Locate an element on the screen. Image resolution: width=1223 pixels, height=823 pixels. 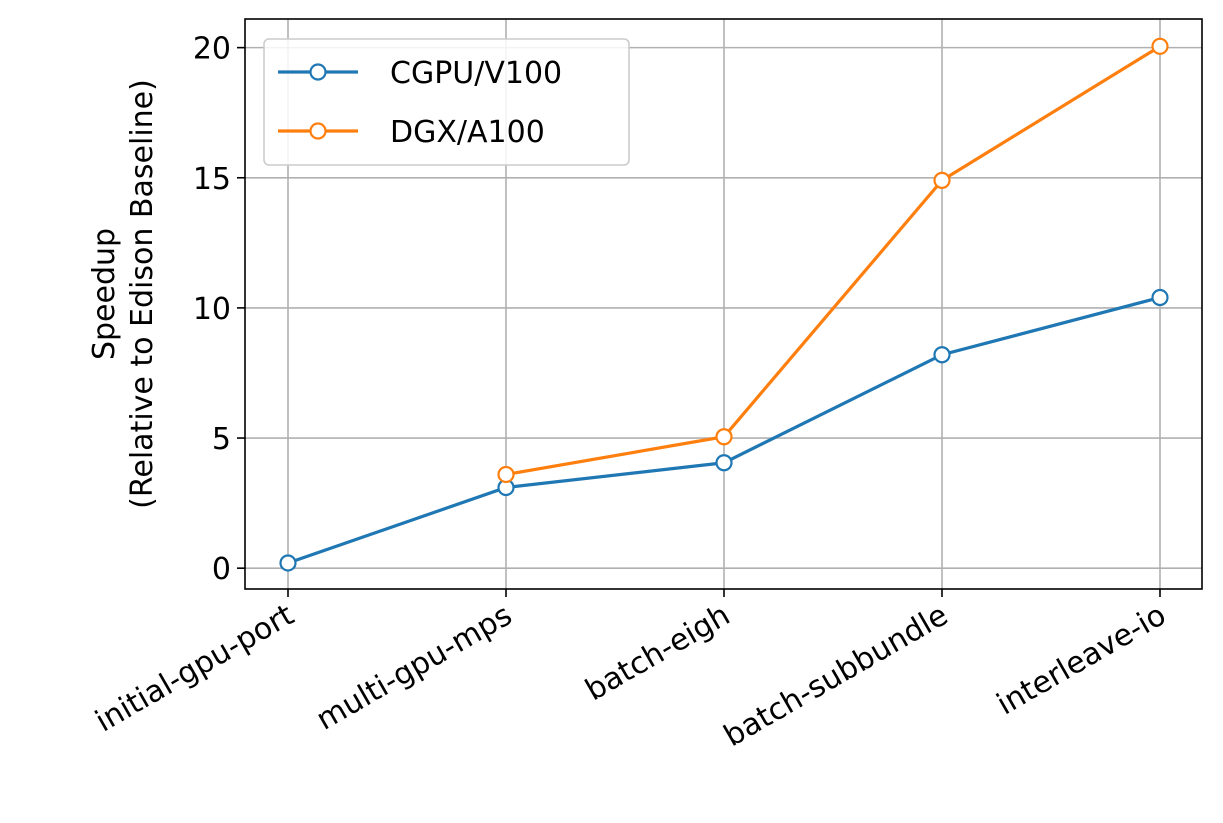
y-tick-label: 15 is located at coordinates (212, 179).